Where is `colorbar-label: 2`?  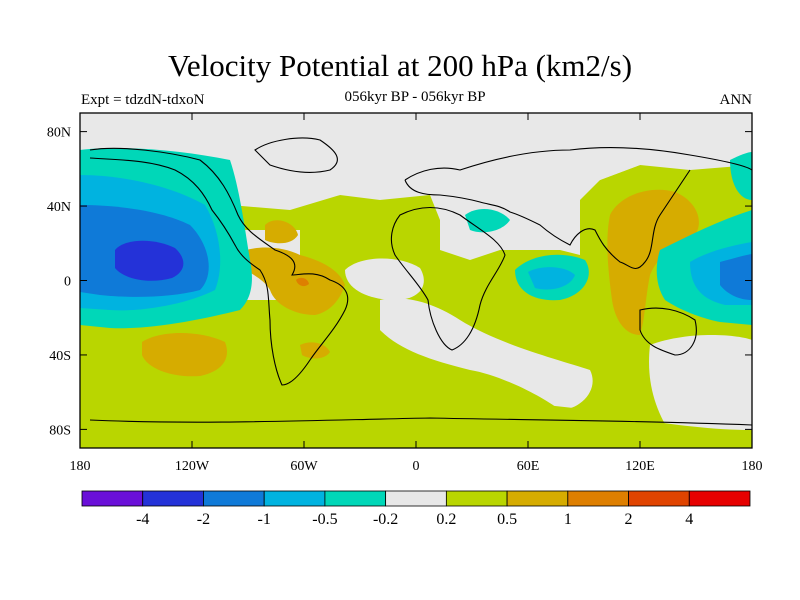 colorbar-label: 2 is located at coordinates (629, 519).